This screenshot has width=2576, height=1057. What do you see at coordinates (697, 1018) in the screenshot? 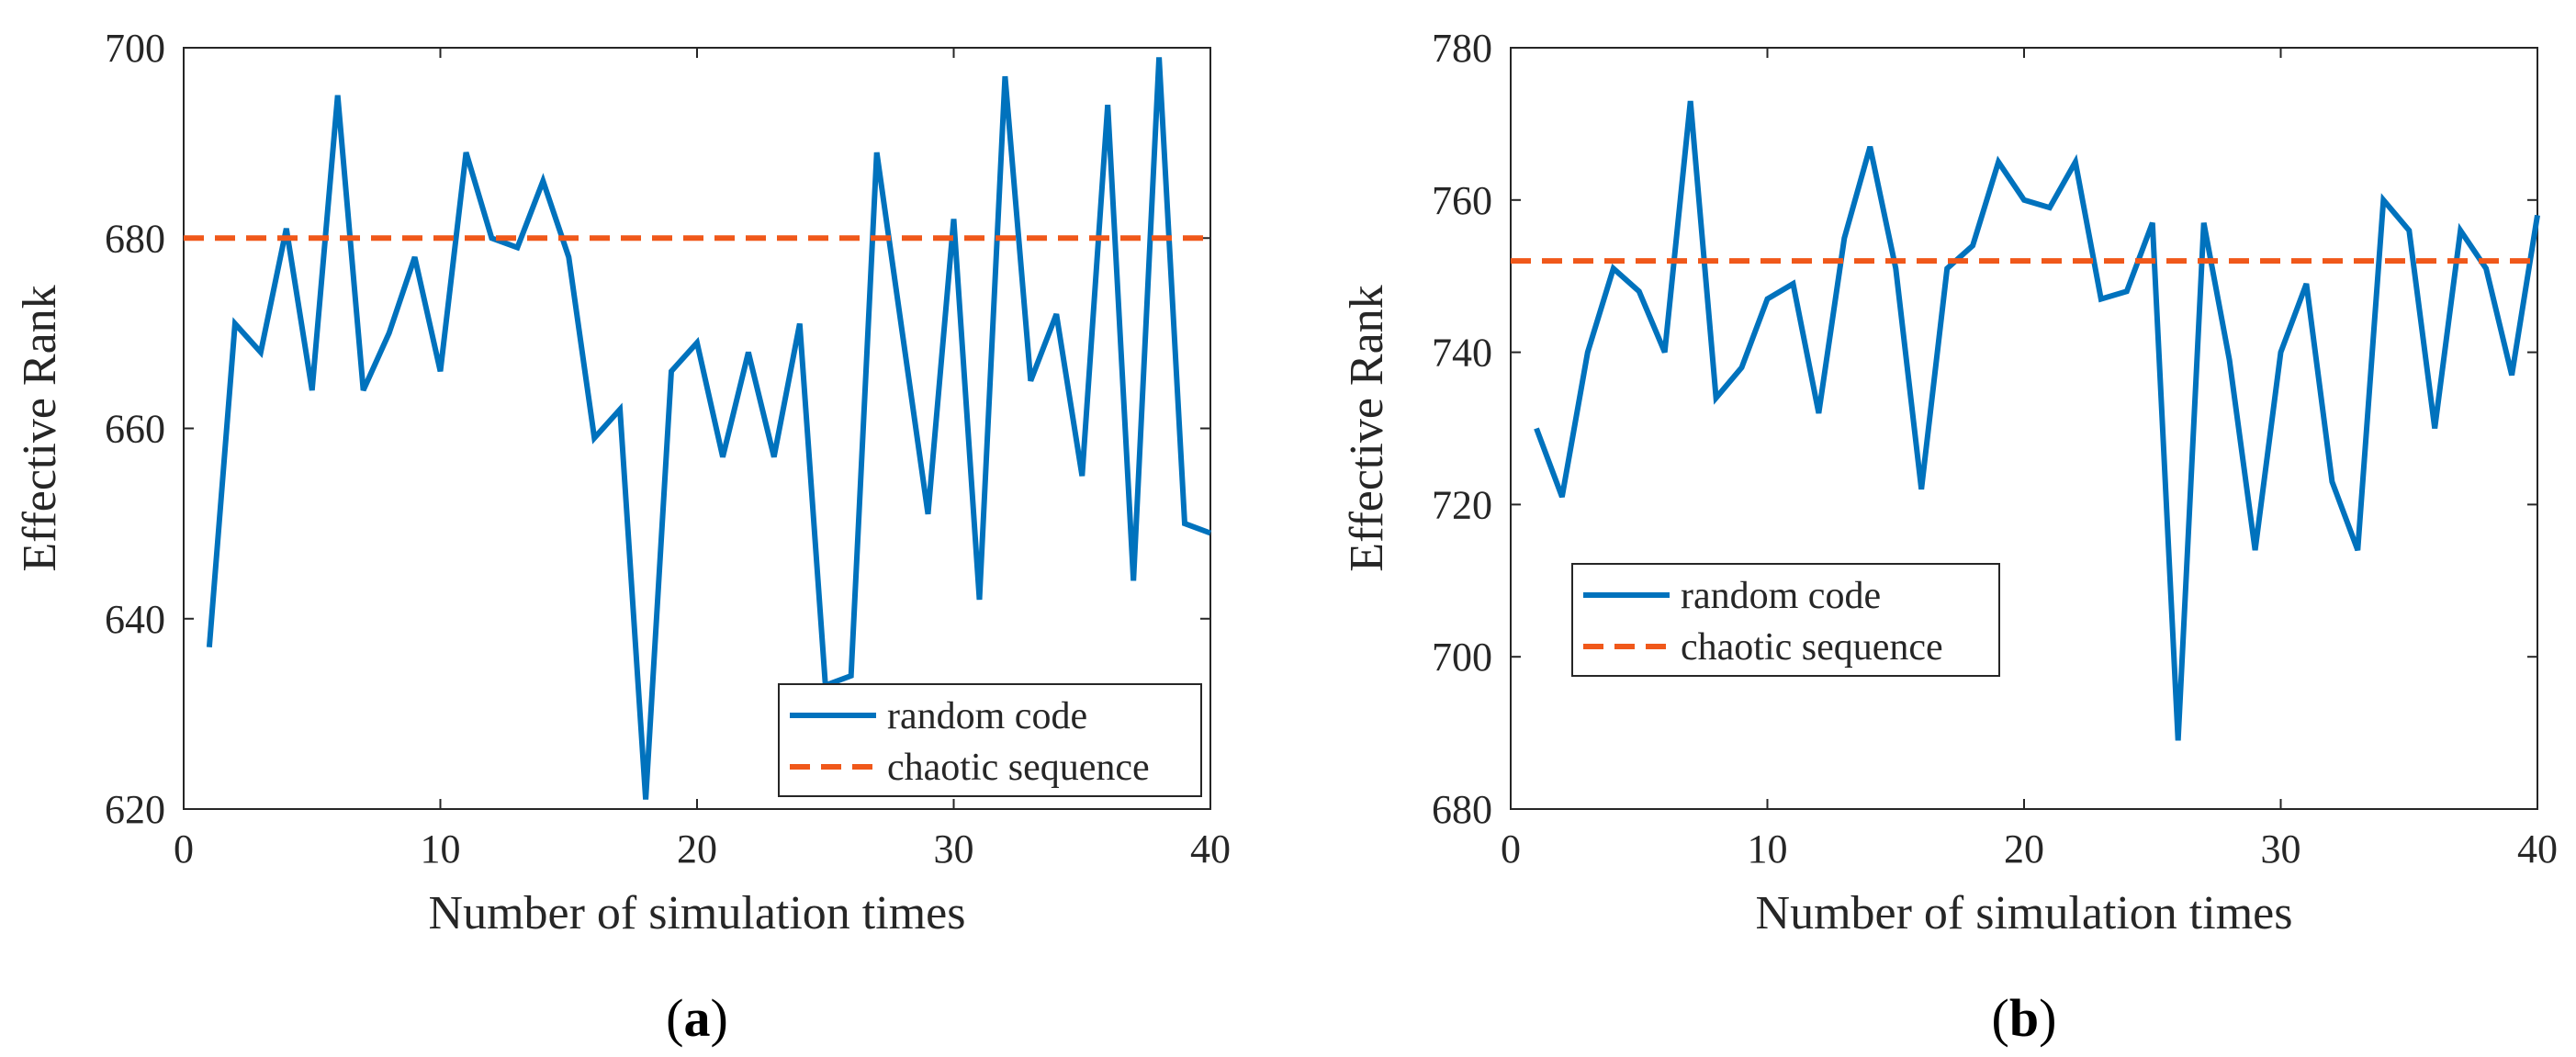
I see `panel-label: (a)` at bounding box center [697, 1018].